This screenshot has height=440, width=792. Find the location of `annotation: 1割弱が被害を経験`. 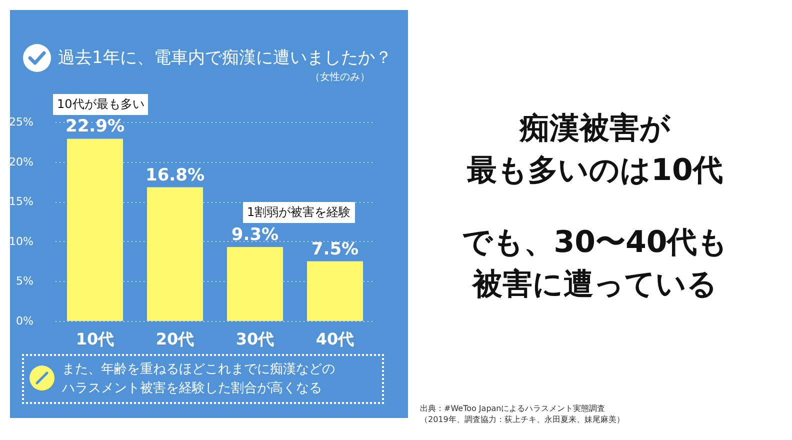

annotation: 1割弱が被害を経験 is located at coordinates (299, 212).